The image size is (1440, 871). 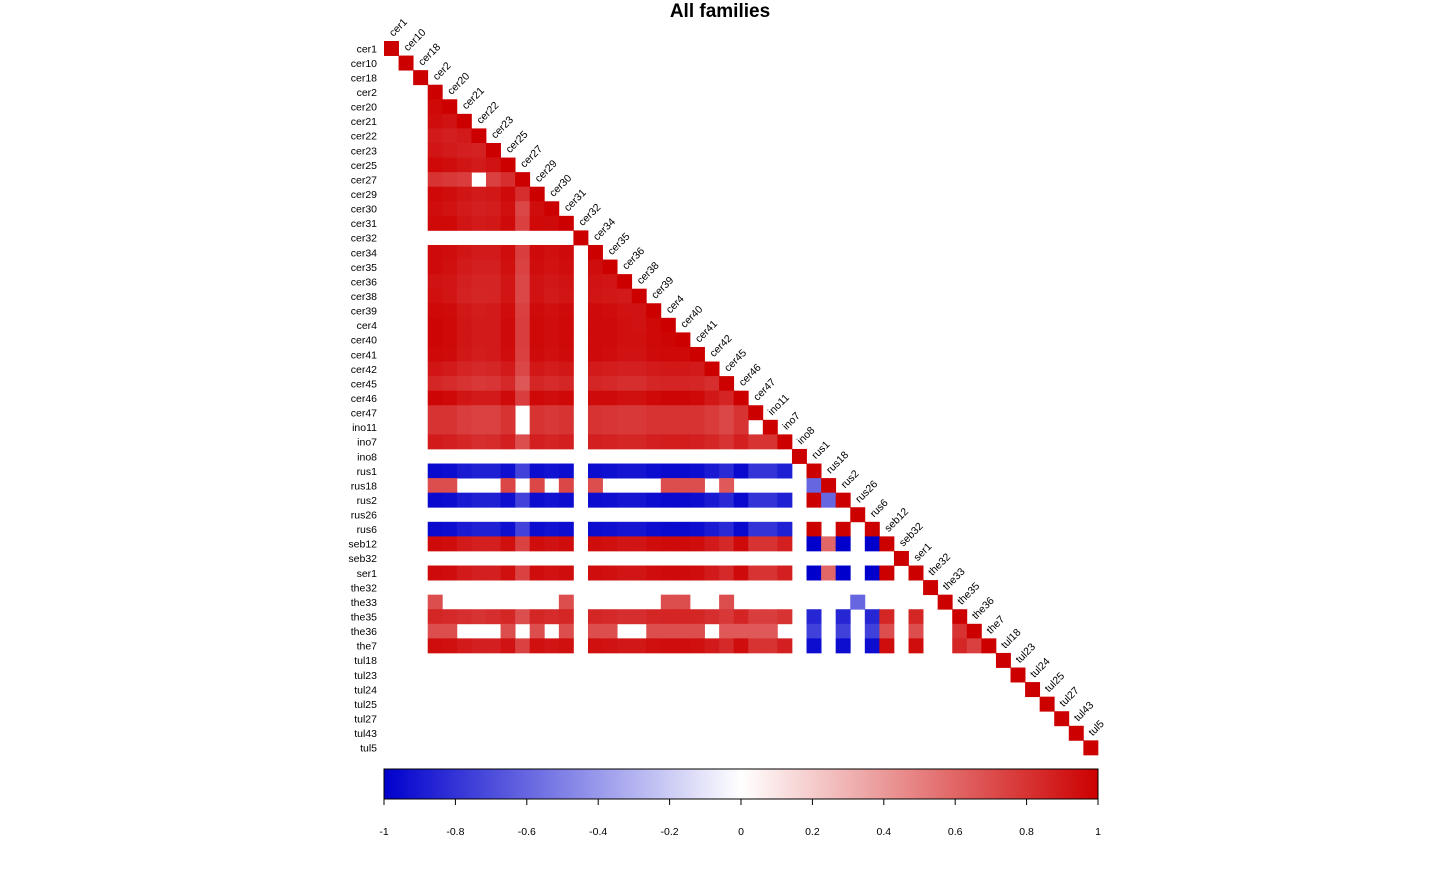 I want to click on heatmap-cell-ser1-cer21, so click(x=464, y=573).